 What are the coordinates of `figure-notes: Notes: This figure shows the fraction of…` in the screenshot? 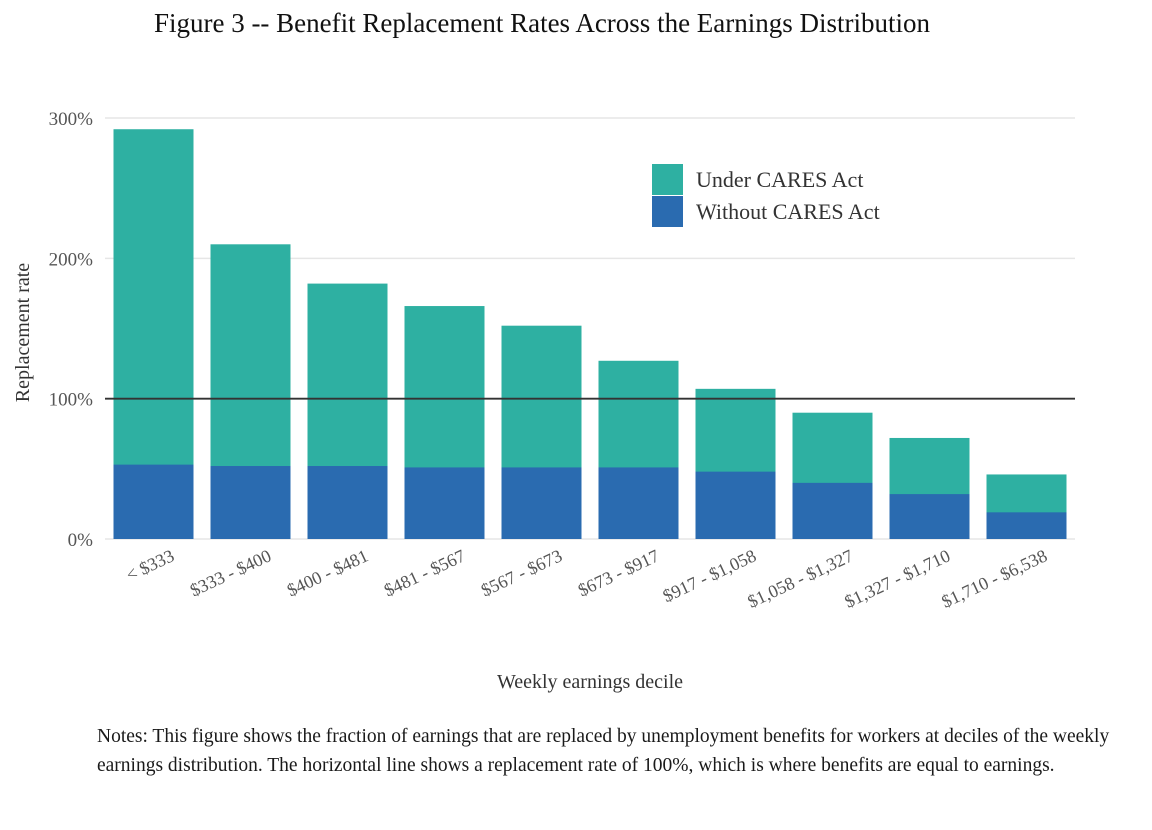 It's located at (603, 751).